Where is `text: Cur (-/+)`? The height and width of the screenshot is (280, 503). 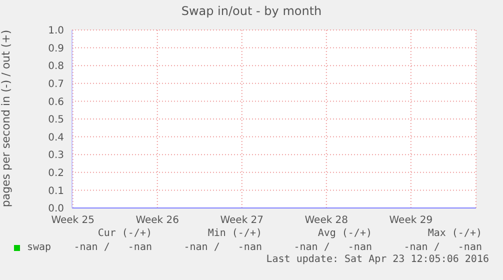 text: Cur (-/+) is located at coordinates (124, 234).